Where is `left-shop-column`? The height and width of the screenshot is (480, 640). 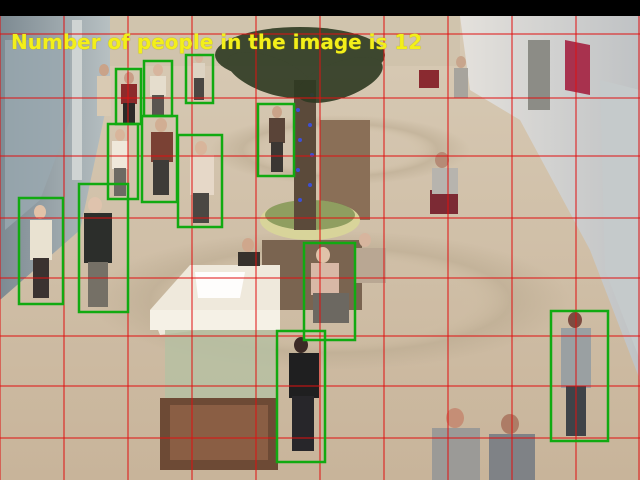
left-shop-column is located at coordinates (77, 100).